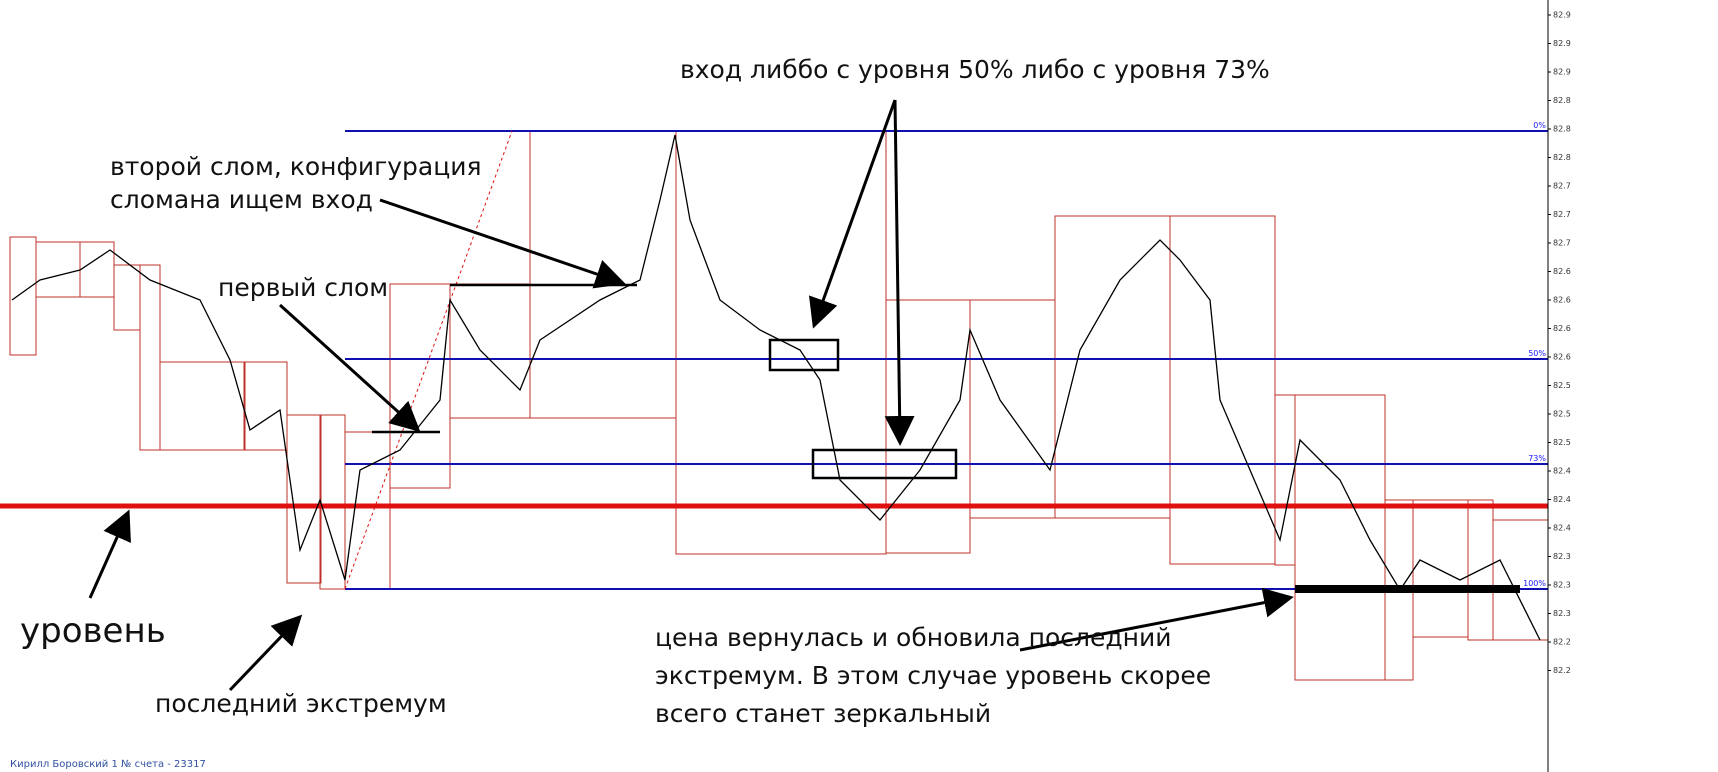 The height and width of the screenshot is (772, 1718). I want to click on fib-label: 0%, so click(1539, 125).